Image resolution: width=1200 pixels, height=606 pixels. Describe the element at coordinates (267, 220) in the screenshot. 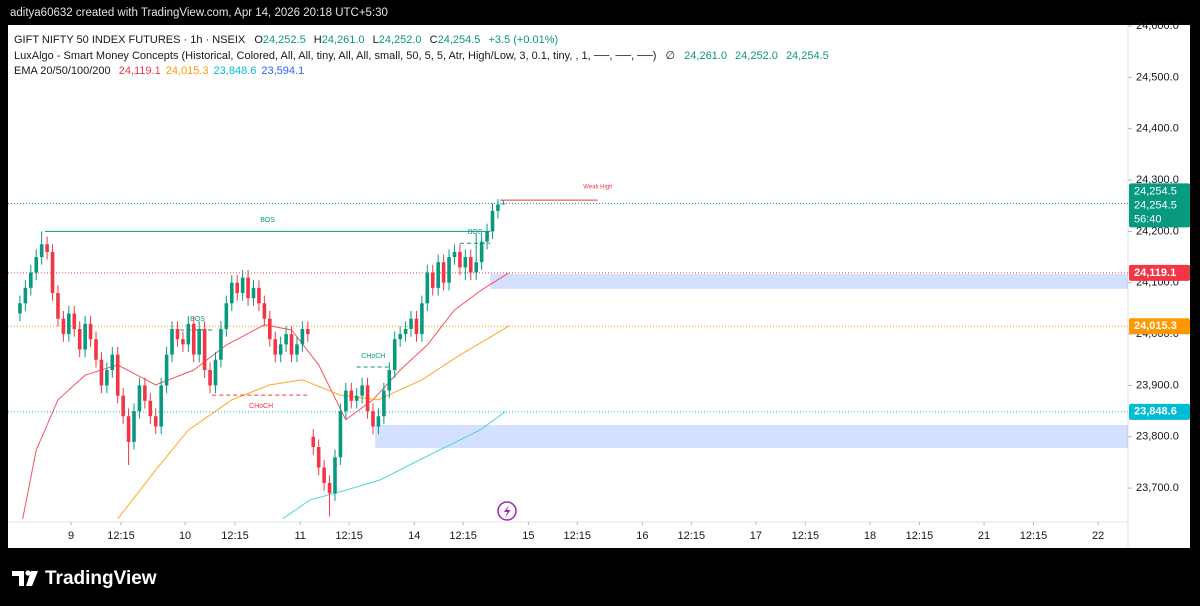

I see `structure-label: BOS` at that location.